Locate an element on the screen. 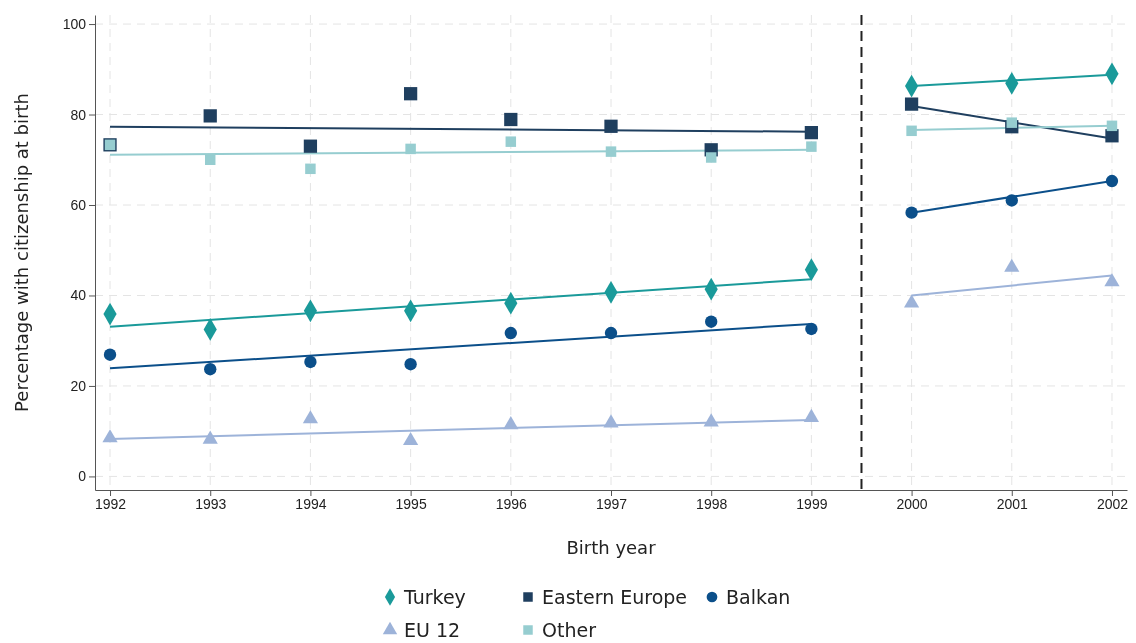  y-tick-label: 80 is located at coordinates (78, 114).